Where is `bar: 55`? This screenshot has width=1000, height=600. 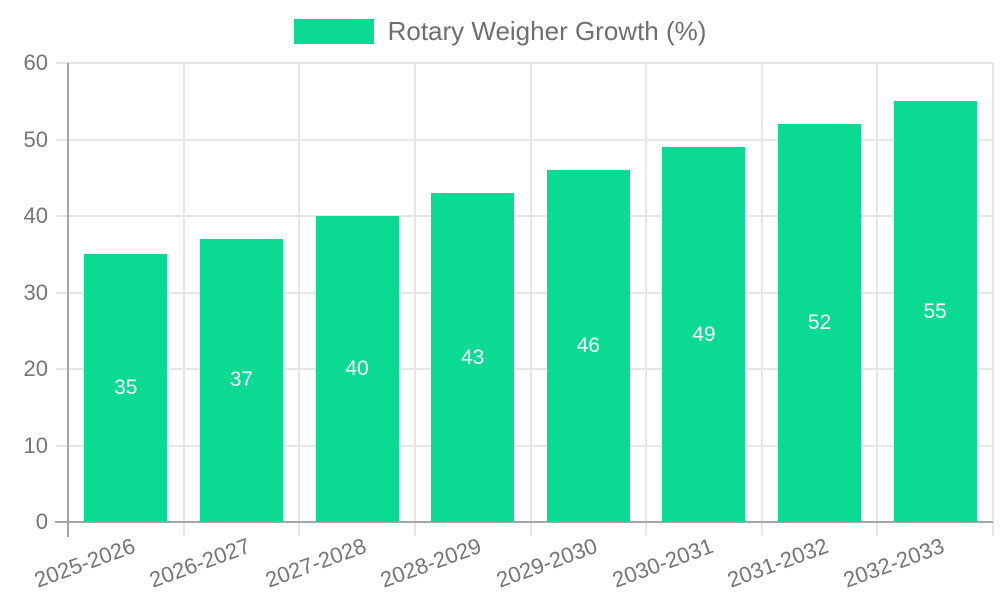
bar: 55 is located at coordinates (935, 311).